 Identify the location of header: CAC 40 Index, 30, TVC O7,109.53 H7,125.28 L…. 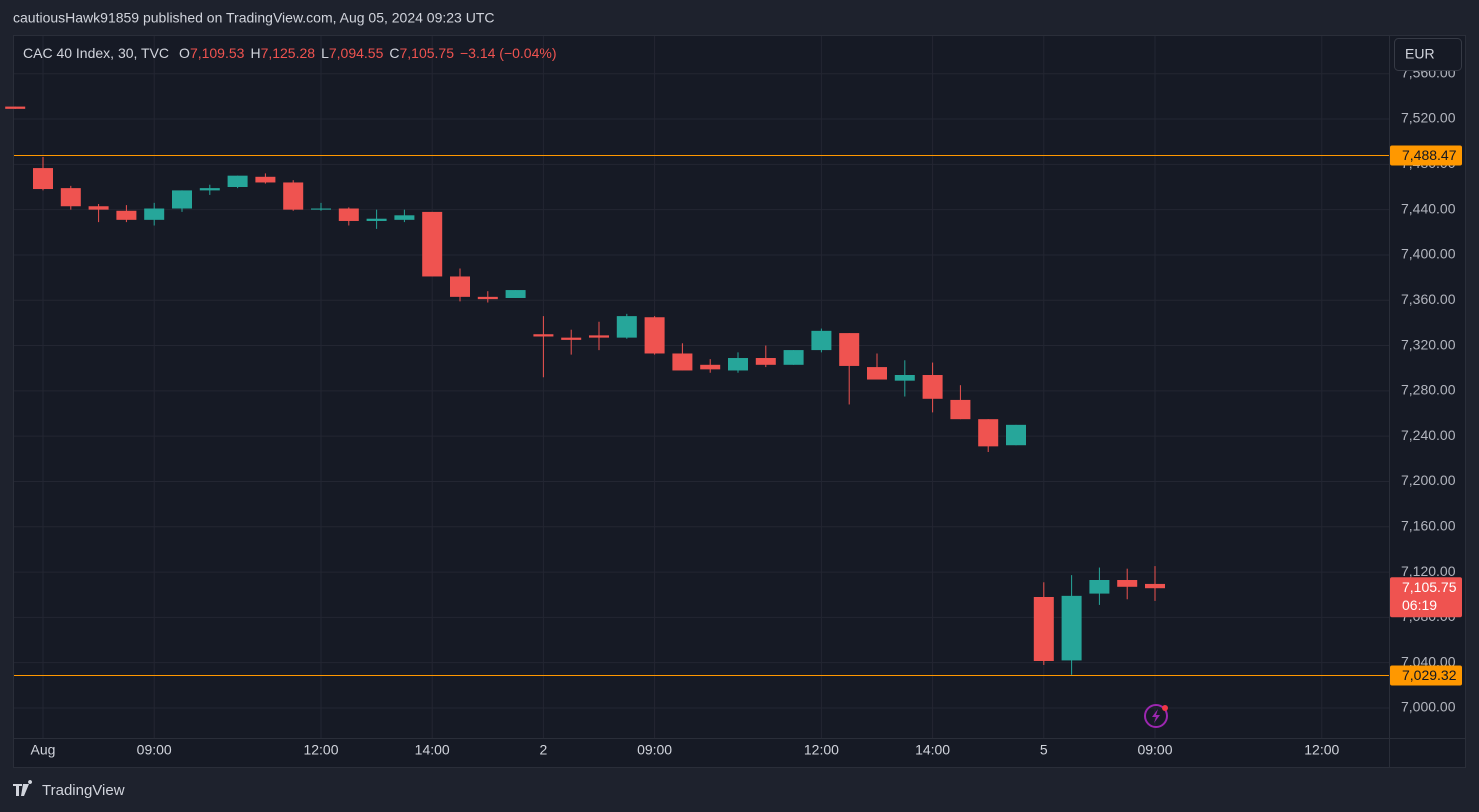
(290, 53).